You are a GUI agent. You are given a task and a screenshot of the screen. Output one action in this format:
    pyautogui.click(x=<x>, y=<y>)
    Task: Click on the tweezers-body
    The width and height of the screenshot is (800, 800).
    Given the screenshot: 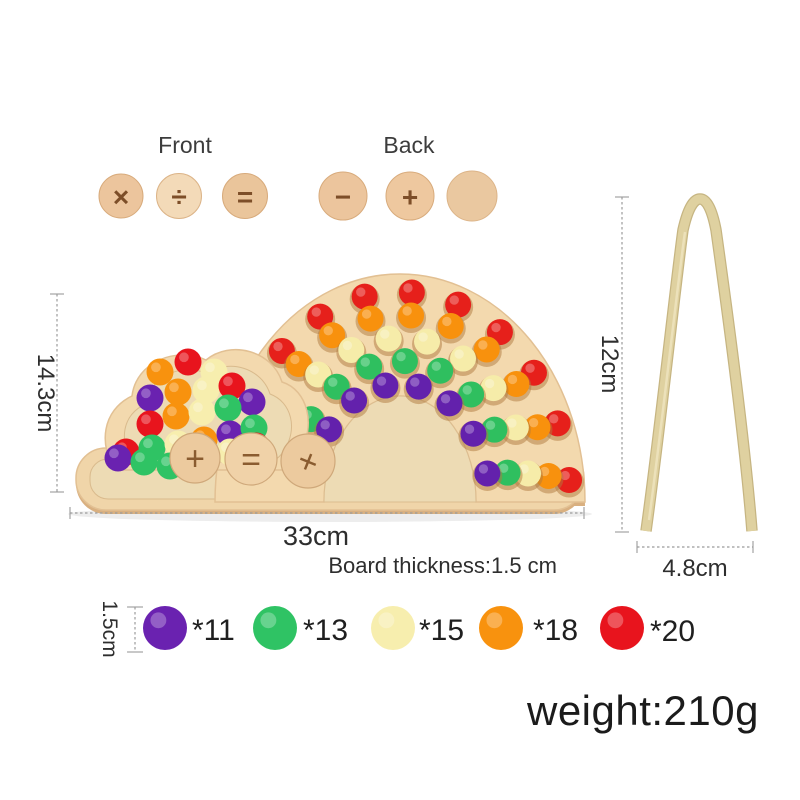 What is the action you would take?
    pyautogui.click(x=699, y=363)
    